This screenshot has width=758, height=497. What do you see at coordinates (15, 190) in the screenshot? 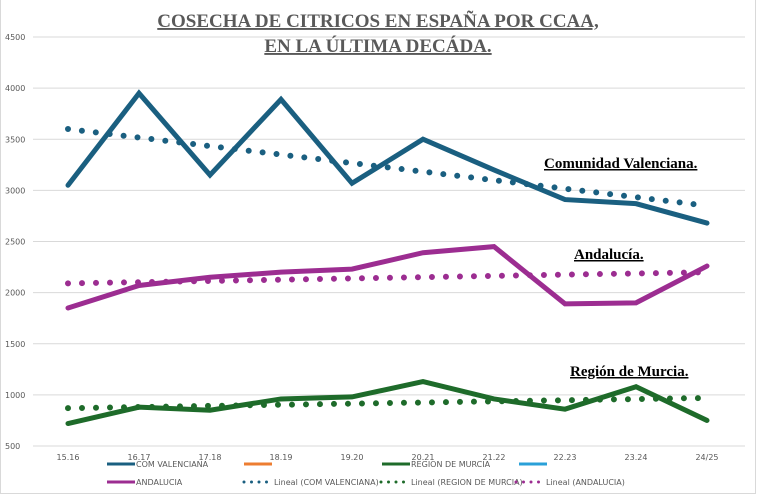
I see `y-tick-label: 3000` at bounding box center [15, 190].